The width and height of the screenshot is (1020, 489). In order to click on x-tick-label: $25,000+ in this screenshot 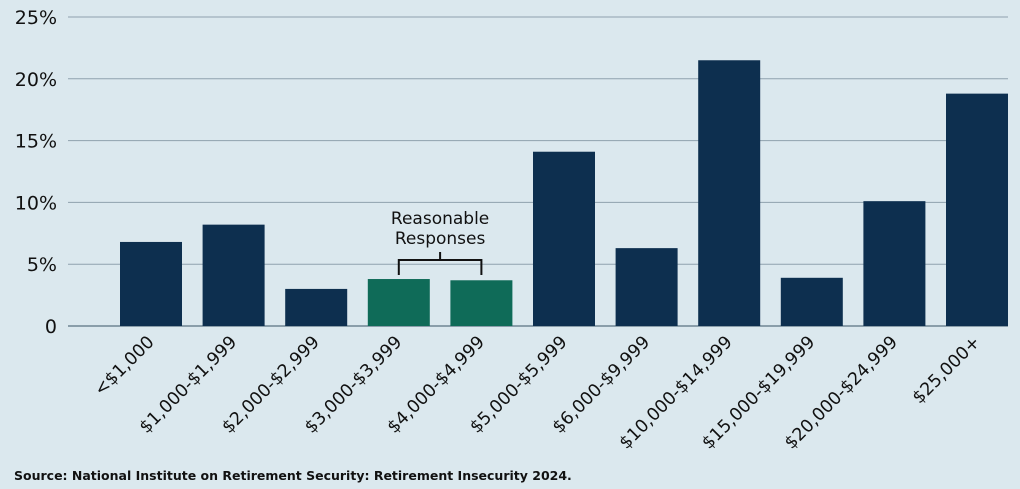, I will do `click(947, 370)`.